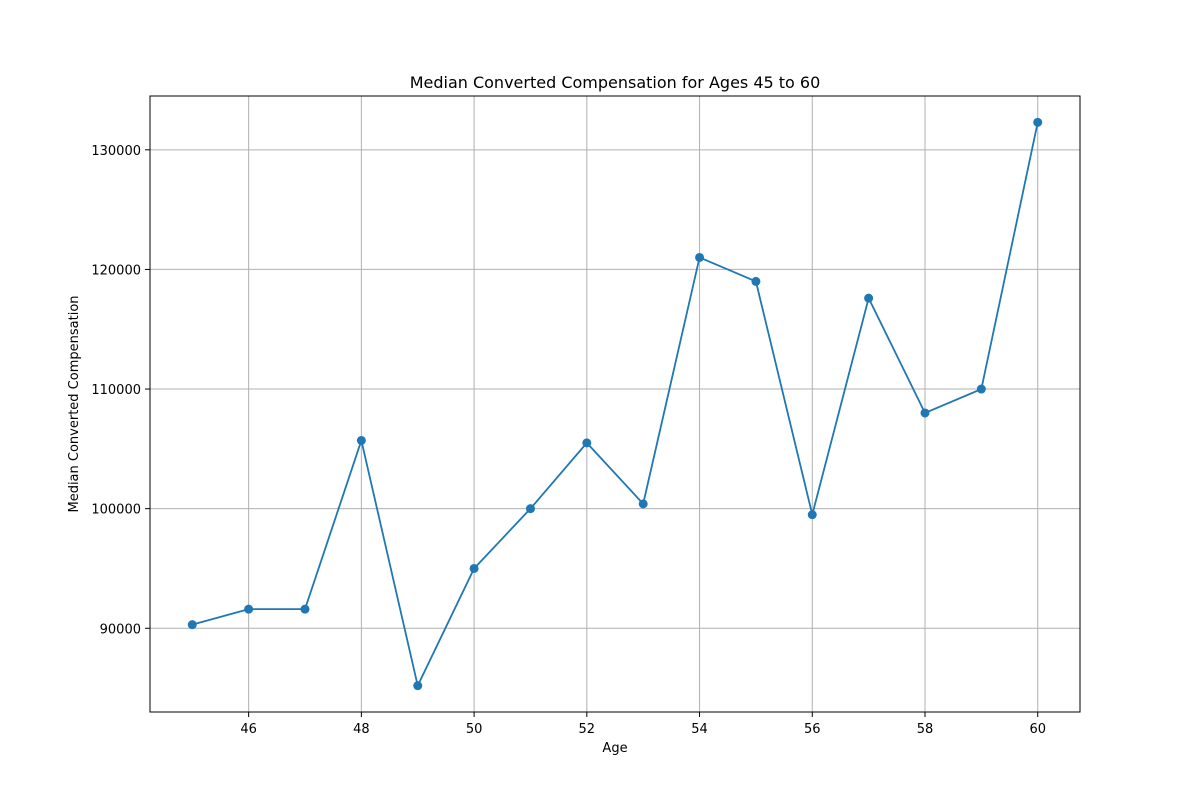 This screenshot has height=800, width=1200. I want to click on y-tick-label: 130000, so click(116, 151).